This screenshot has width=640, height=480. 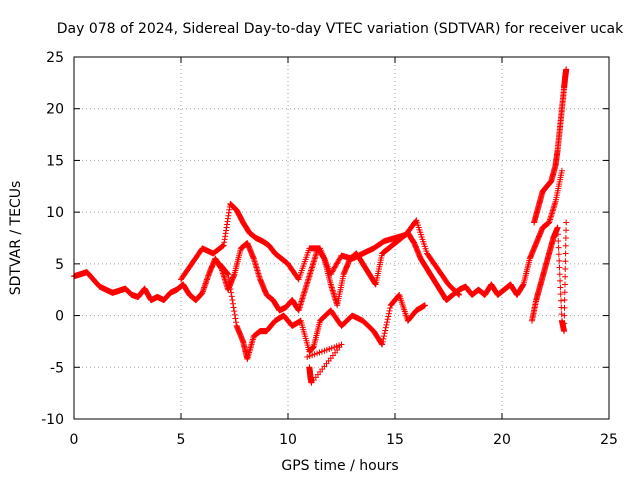 What do you see at coordinates (74, 440) in the screenshot?
I see `x-tick-label: 0` at bounding box center [74, 440].